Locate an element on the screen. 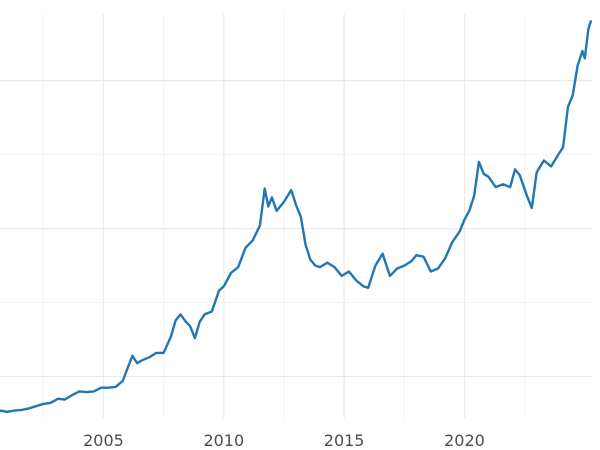 Image resolution: width=600 pixels, height=450 pixels. x-tick-label: 2015 is located at coordinates (344, 440).